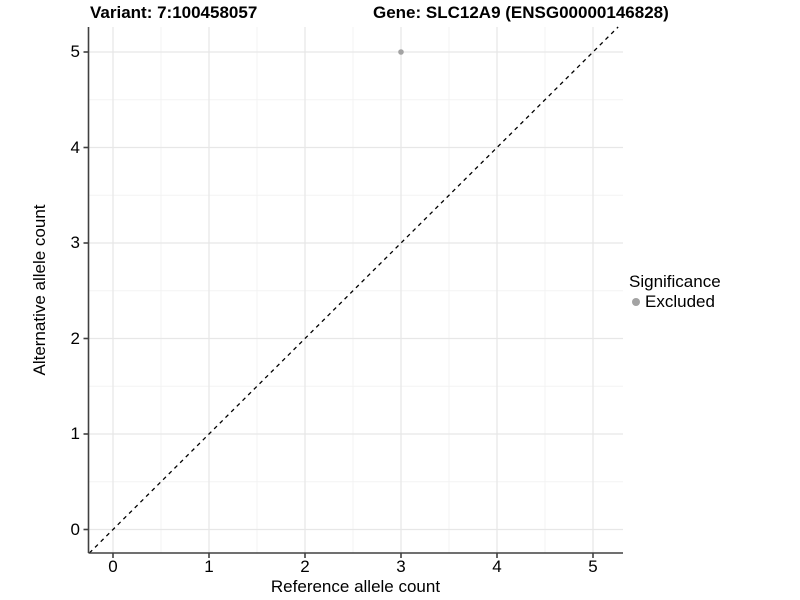  Describe the element at coordinates (680, 301) in the screenshot. I see `legend-item-label: Excluded` at that location.